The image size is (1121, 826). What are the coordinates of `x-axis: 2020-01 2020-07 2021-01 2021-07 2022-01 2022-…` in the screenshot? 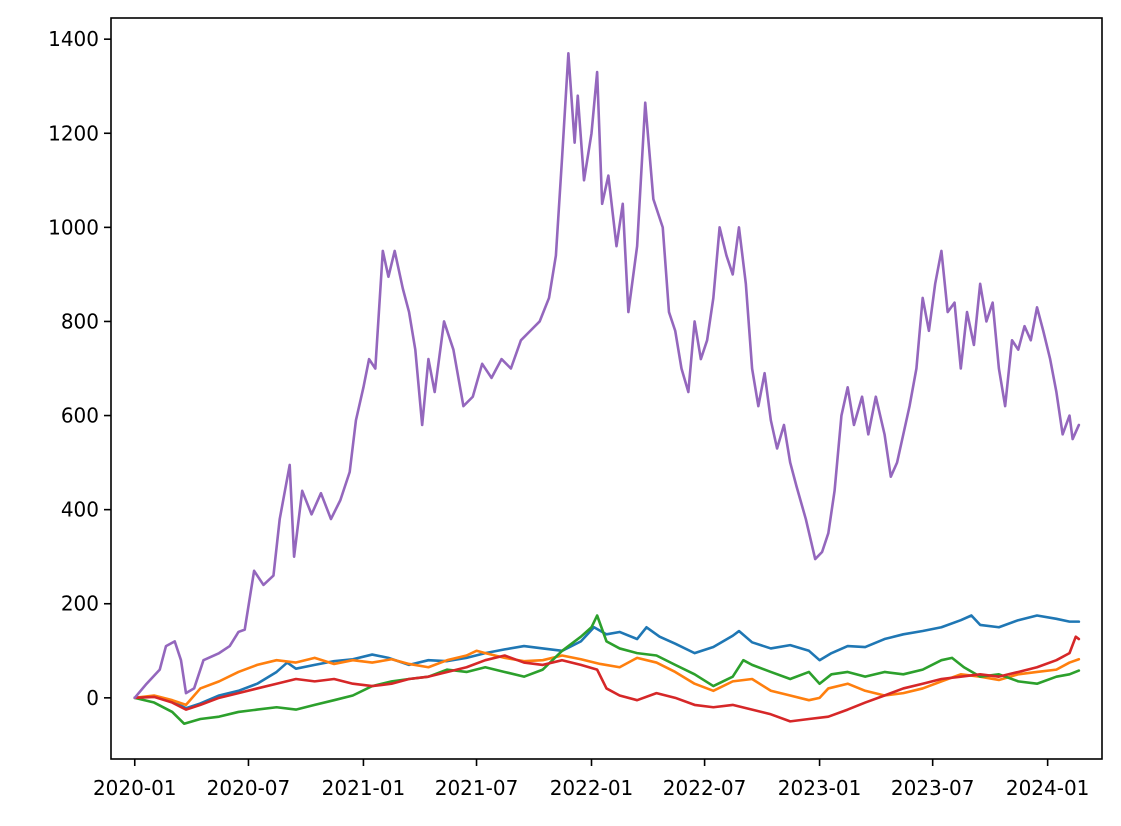 It's located at (591, 779).